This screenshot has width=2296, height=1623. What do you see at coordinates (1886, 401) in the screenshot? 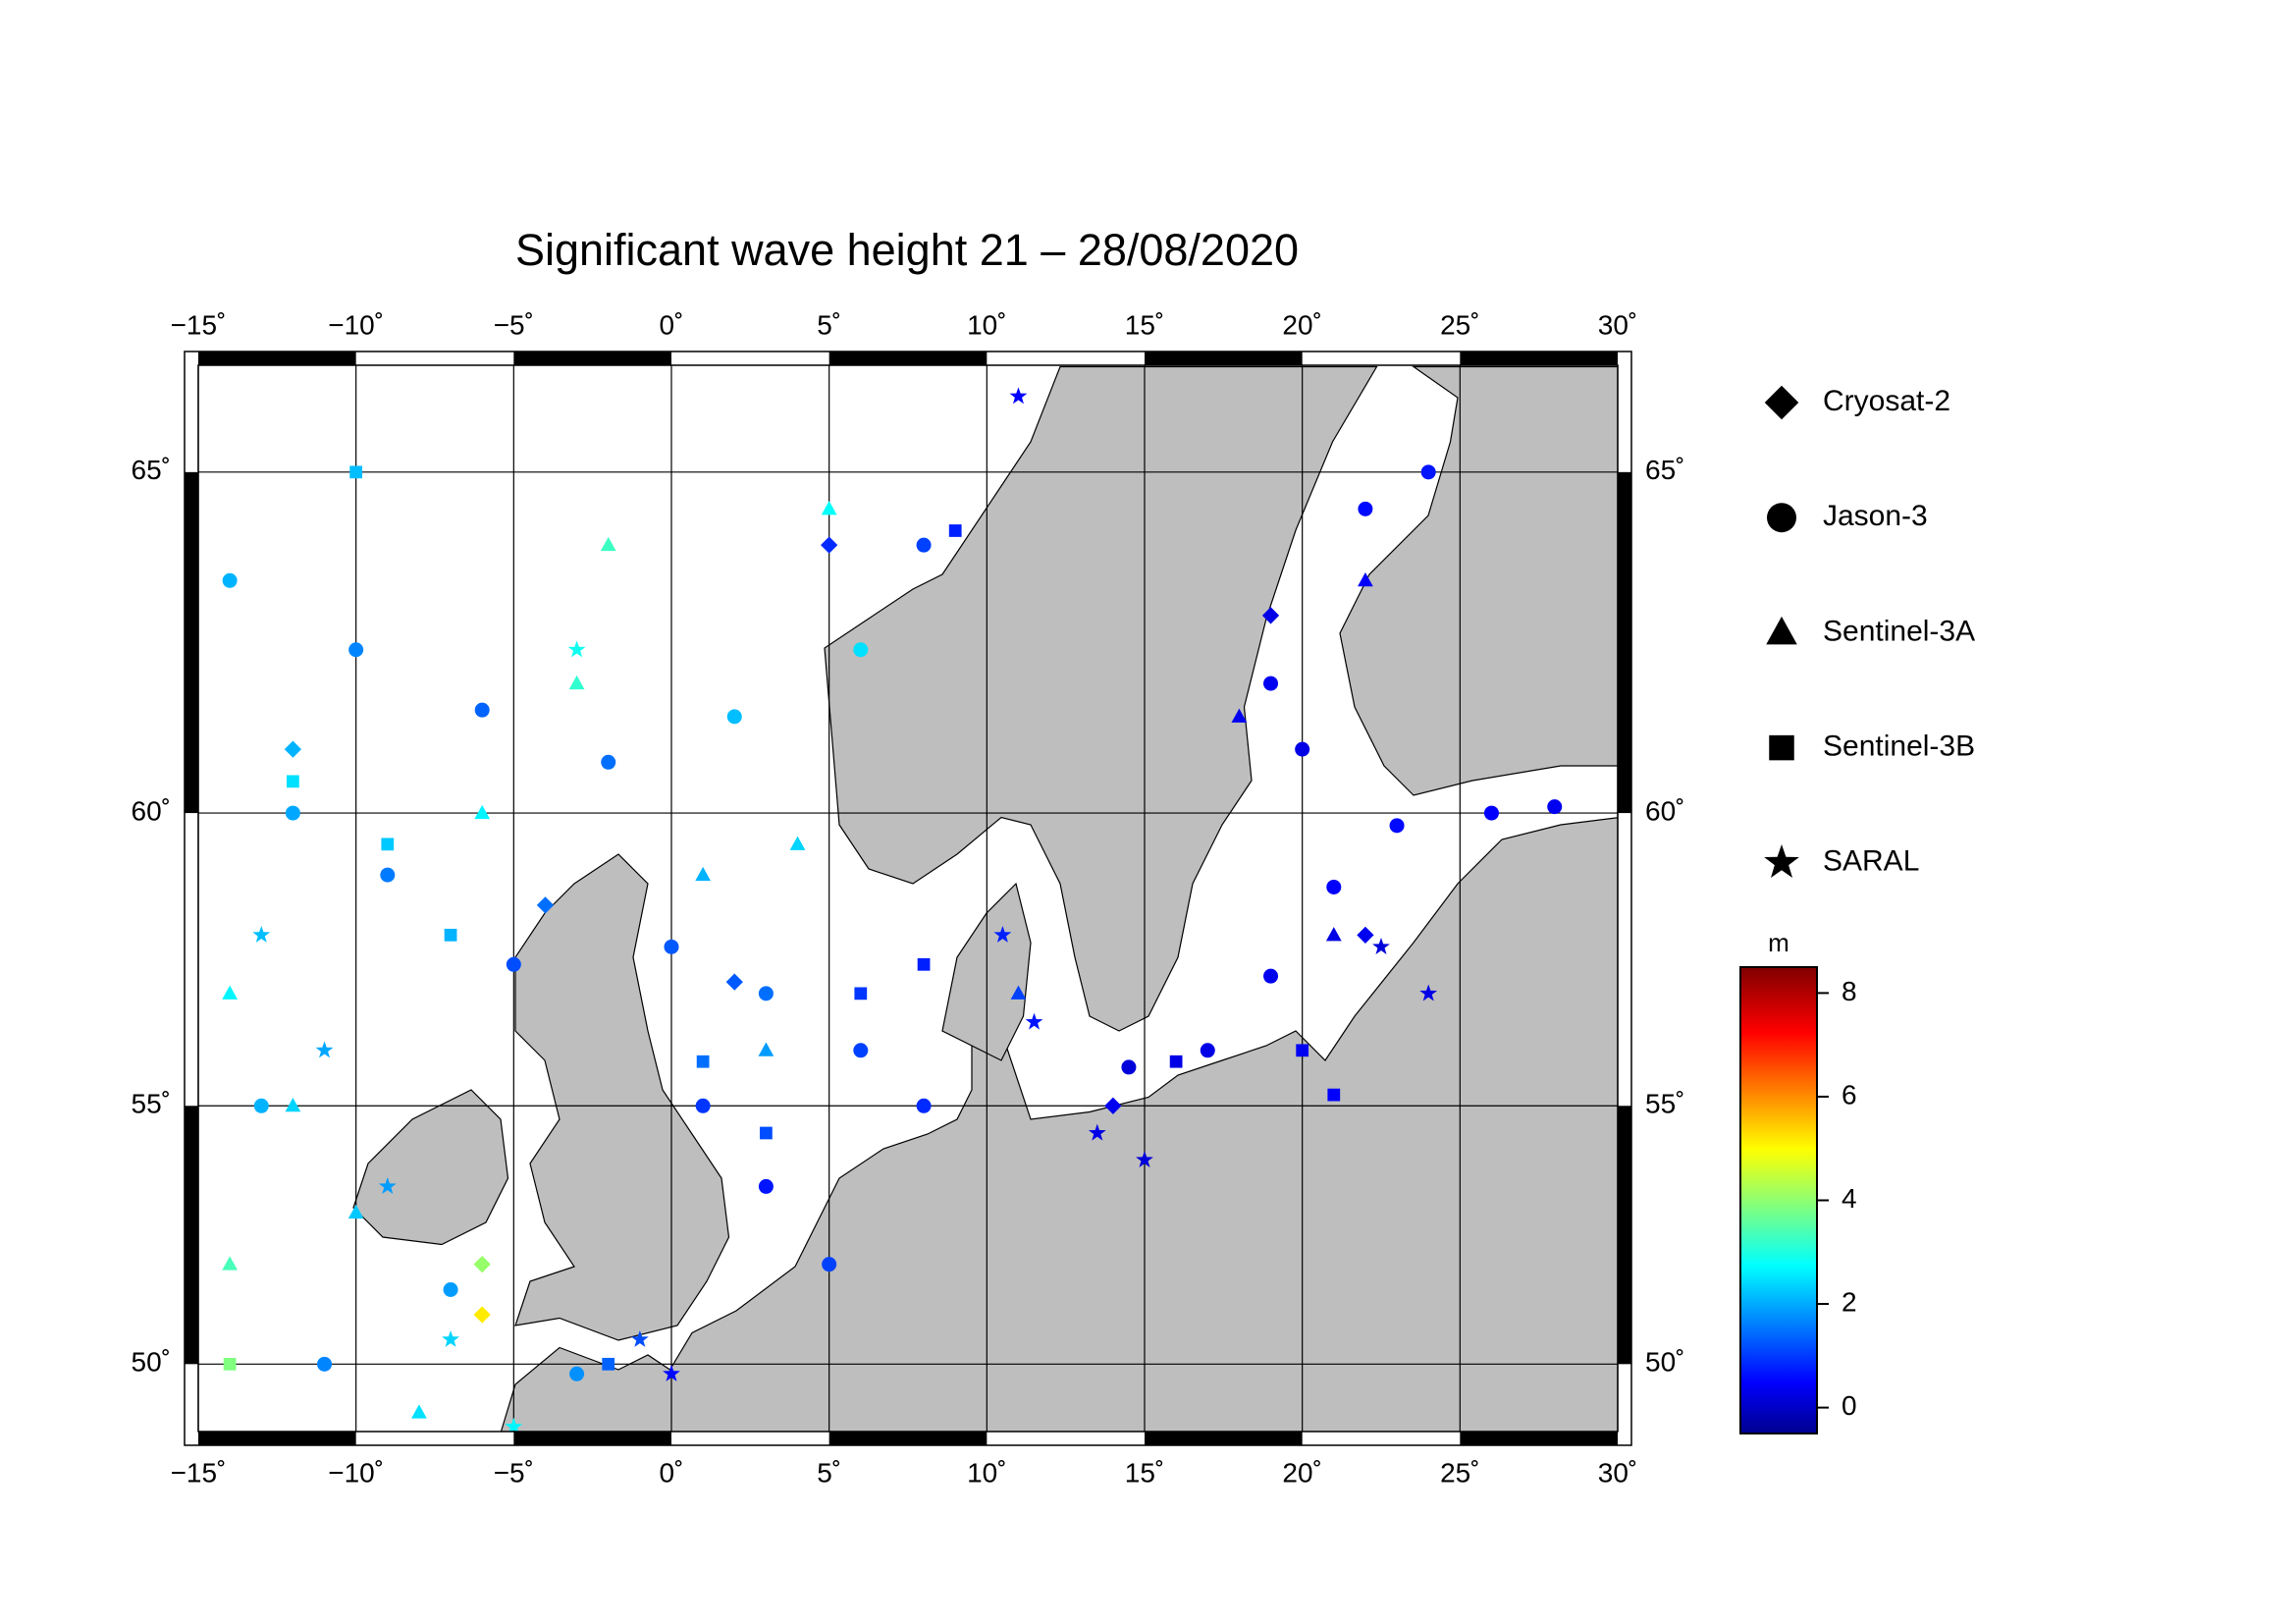
I see `legend-label: Cryosat-2` at bounding box center [1886, 401].